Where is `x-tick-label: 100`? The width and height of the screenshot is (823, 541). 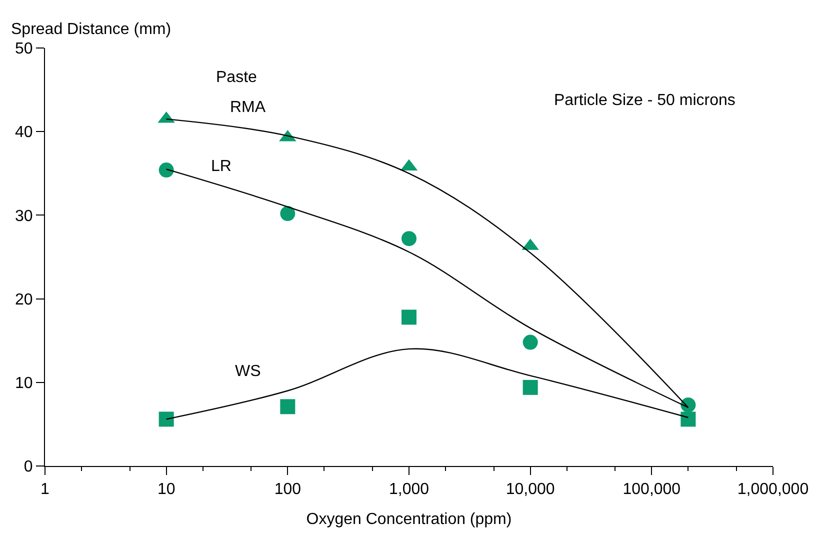
x-tick-label: 100 is located at coordinates (288, 489).